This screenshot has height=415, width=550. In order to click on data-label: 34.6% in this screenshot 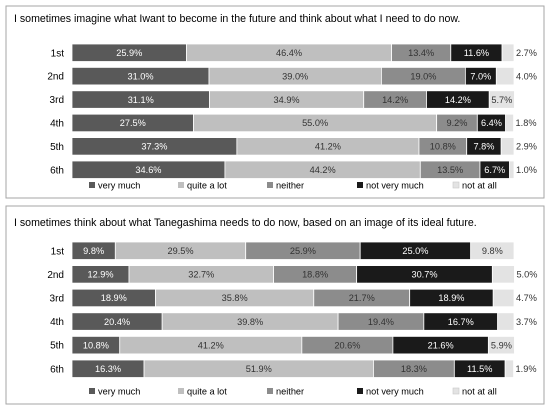, I will do `click(148, 170)`.